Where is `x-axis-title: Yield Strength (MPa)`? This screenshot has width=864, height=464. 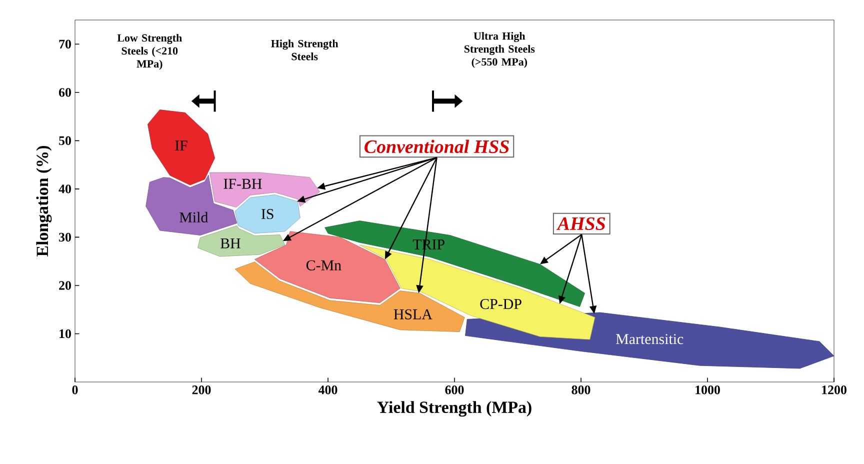 x-axis-title: Yield Strength (MPa) is located at coordinates (454, 409).